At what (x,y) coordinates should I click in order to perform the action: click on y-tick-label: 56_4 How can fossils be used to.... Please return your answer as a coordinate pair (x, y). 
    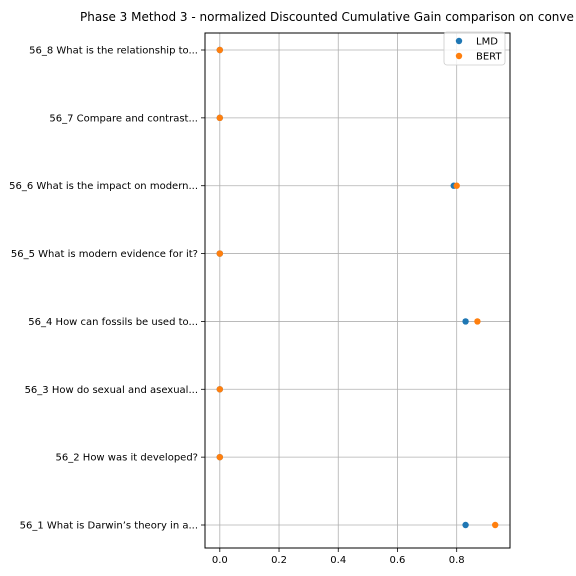
    Looking at the image, I should click on (113, 322).